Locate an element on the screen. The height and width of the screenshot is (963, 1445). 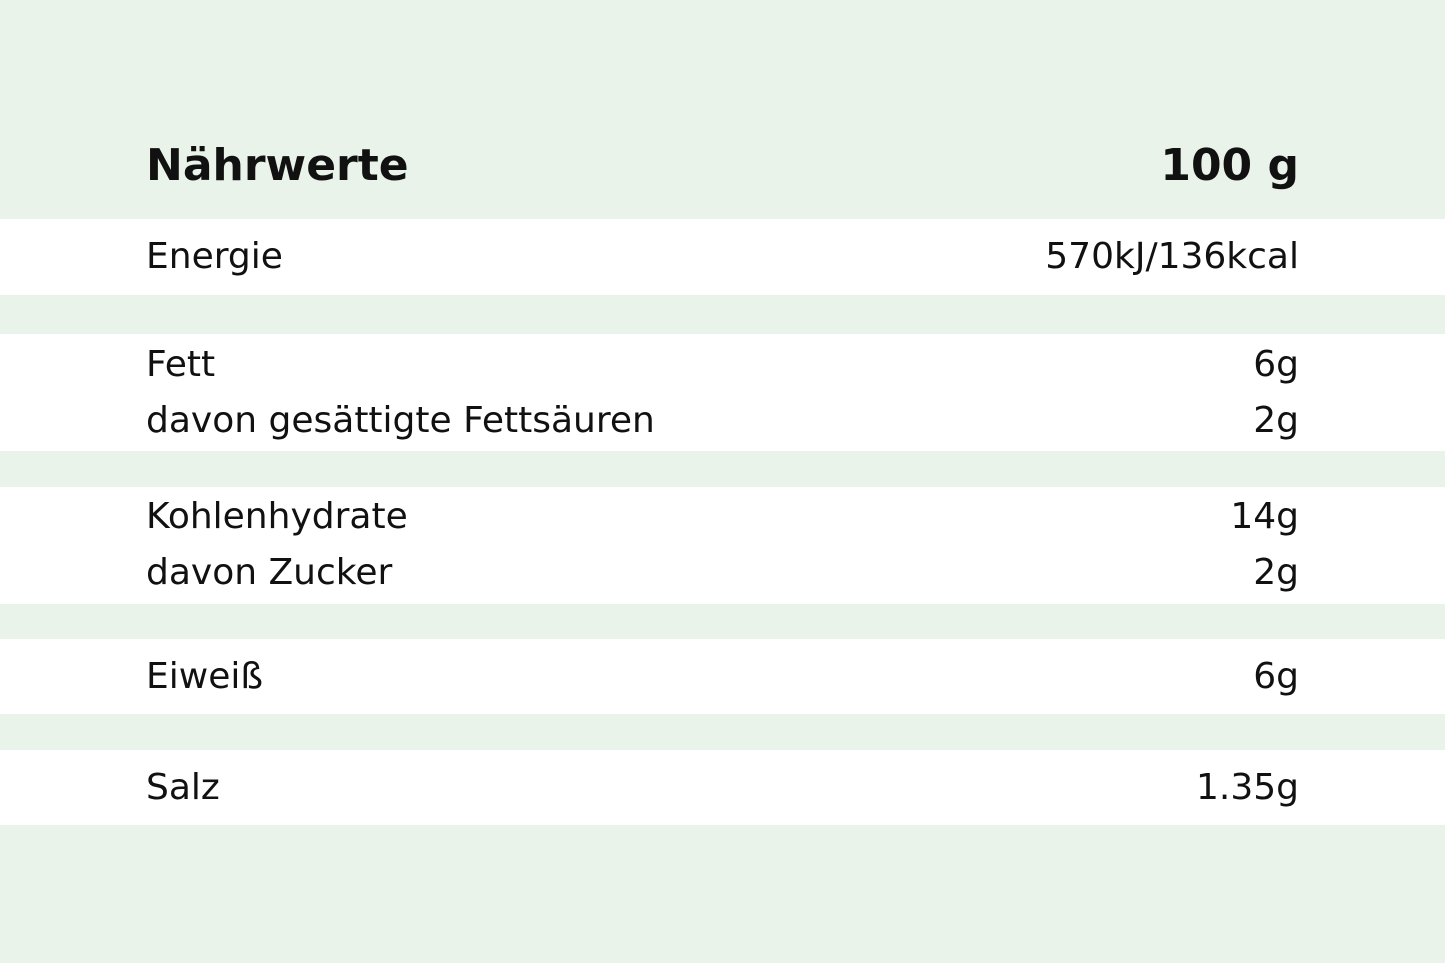
table-header: Nährwerte 100 g is located at coordinates (722, 166).